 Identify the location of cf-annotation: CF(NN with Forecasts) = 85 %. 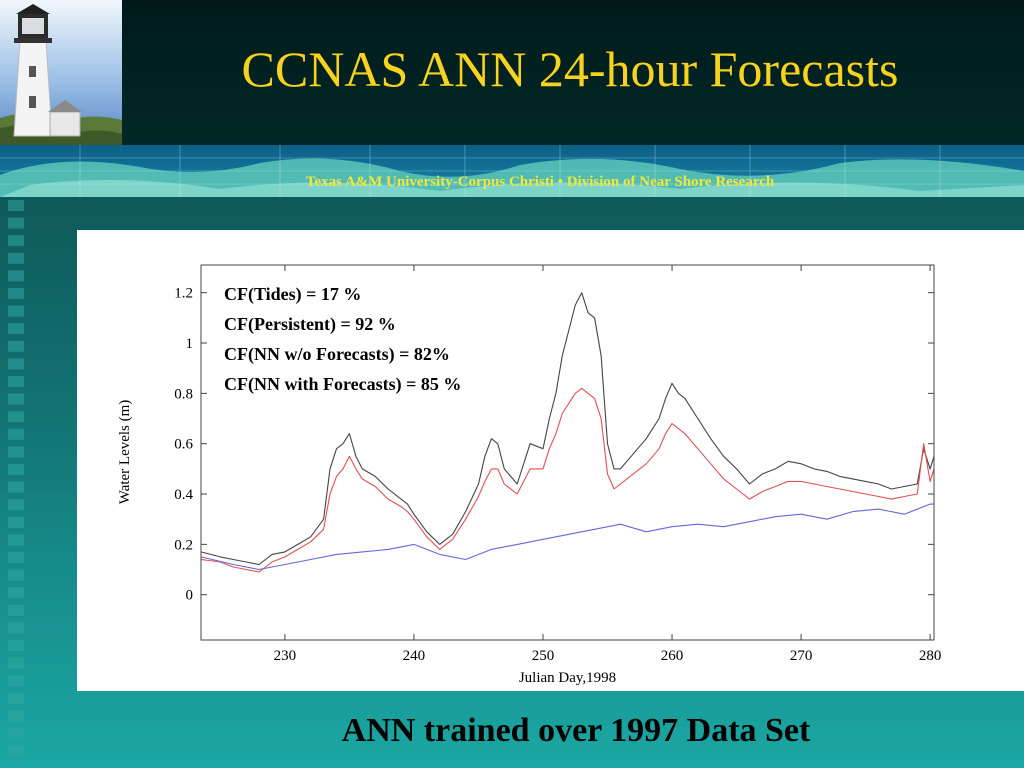
(342, 384).